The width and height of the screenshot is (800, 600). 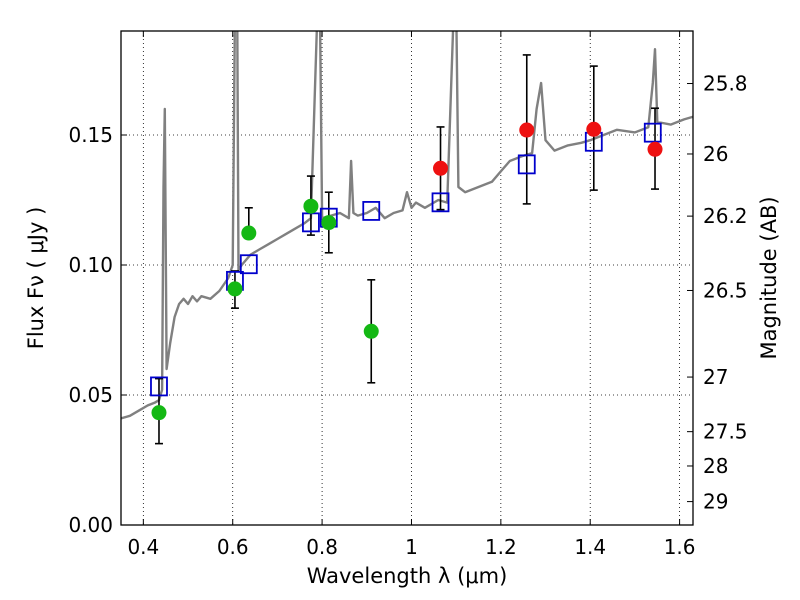 What do you see at coordinates (680, 547) in the screenshot?
I see `x-tick-label: 1.6` at bounding box center [680, 547].